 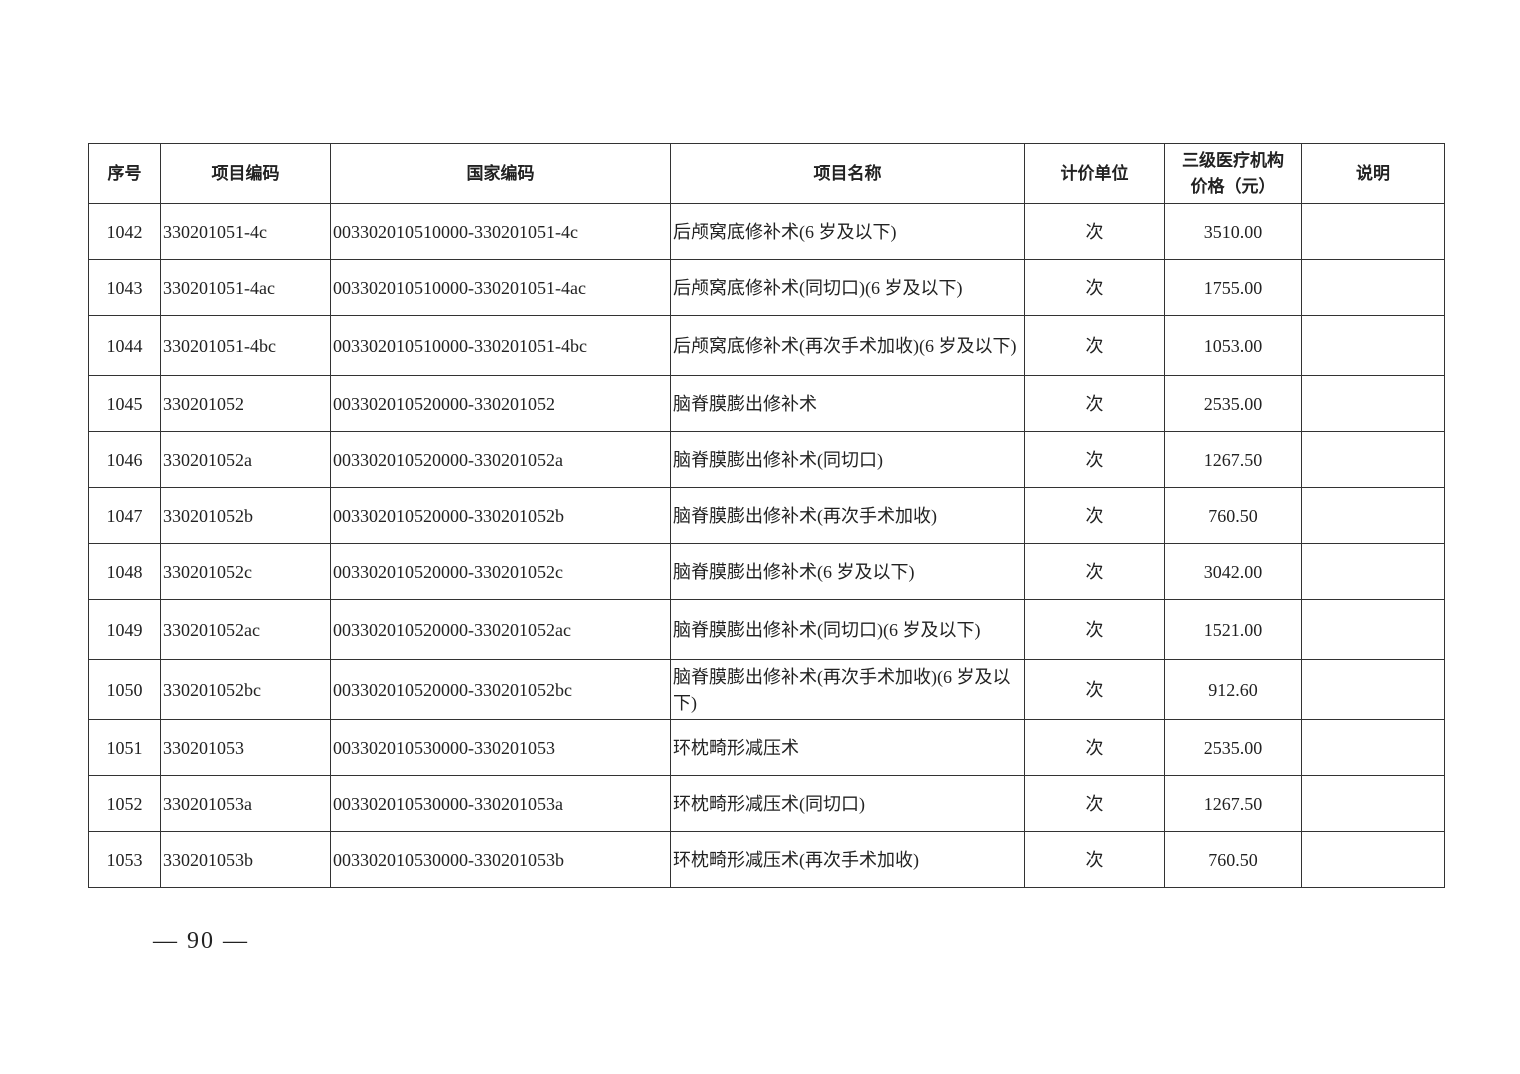 What do you see at coordinates (500, 747) in the screenshot?
I see `row-national-code: 003302010530000-330201053` at bounding box center [500, 747].